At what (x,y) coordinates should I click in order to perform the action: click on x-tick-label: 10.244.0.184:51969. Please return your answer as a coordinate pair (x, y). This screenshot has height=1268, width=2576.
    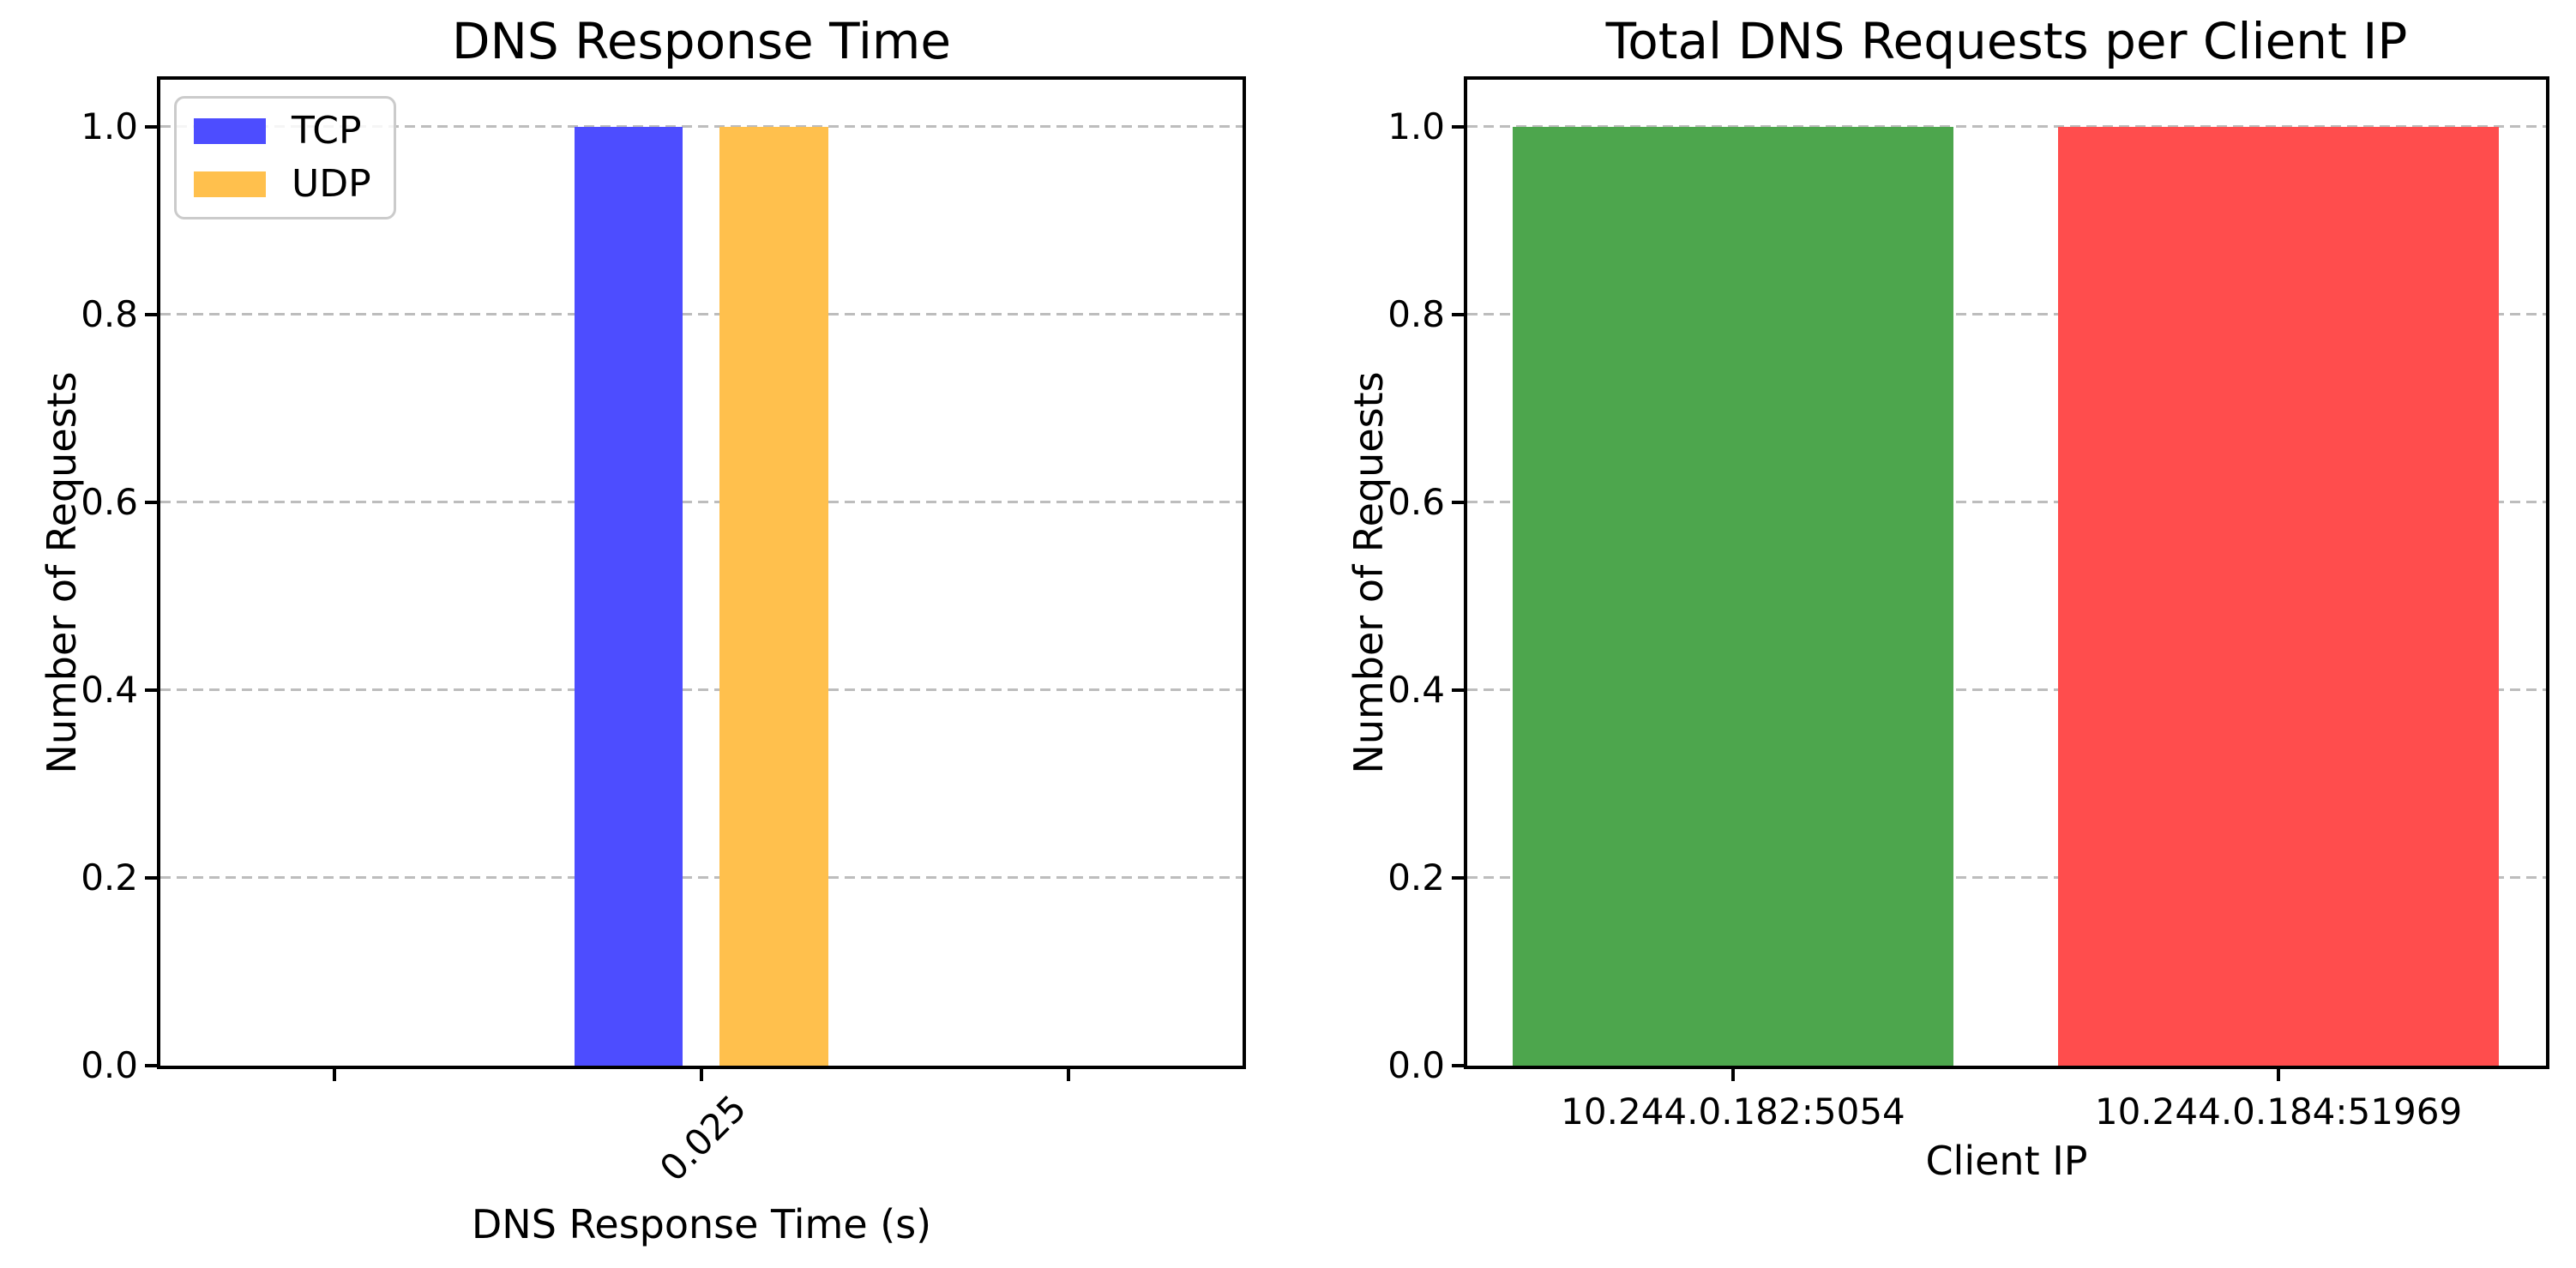
    Looking at the image, I should click on (2278, 1112).